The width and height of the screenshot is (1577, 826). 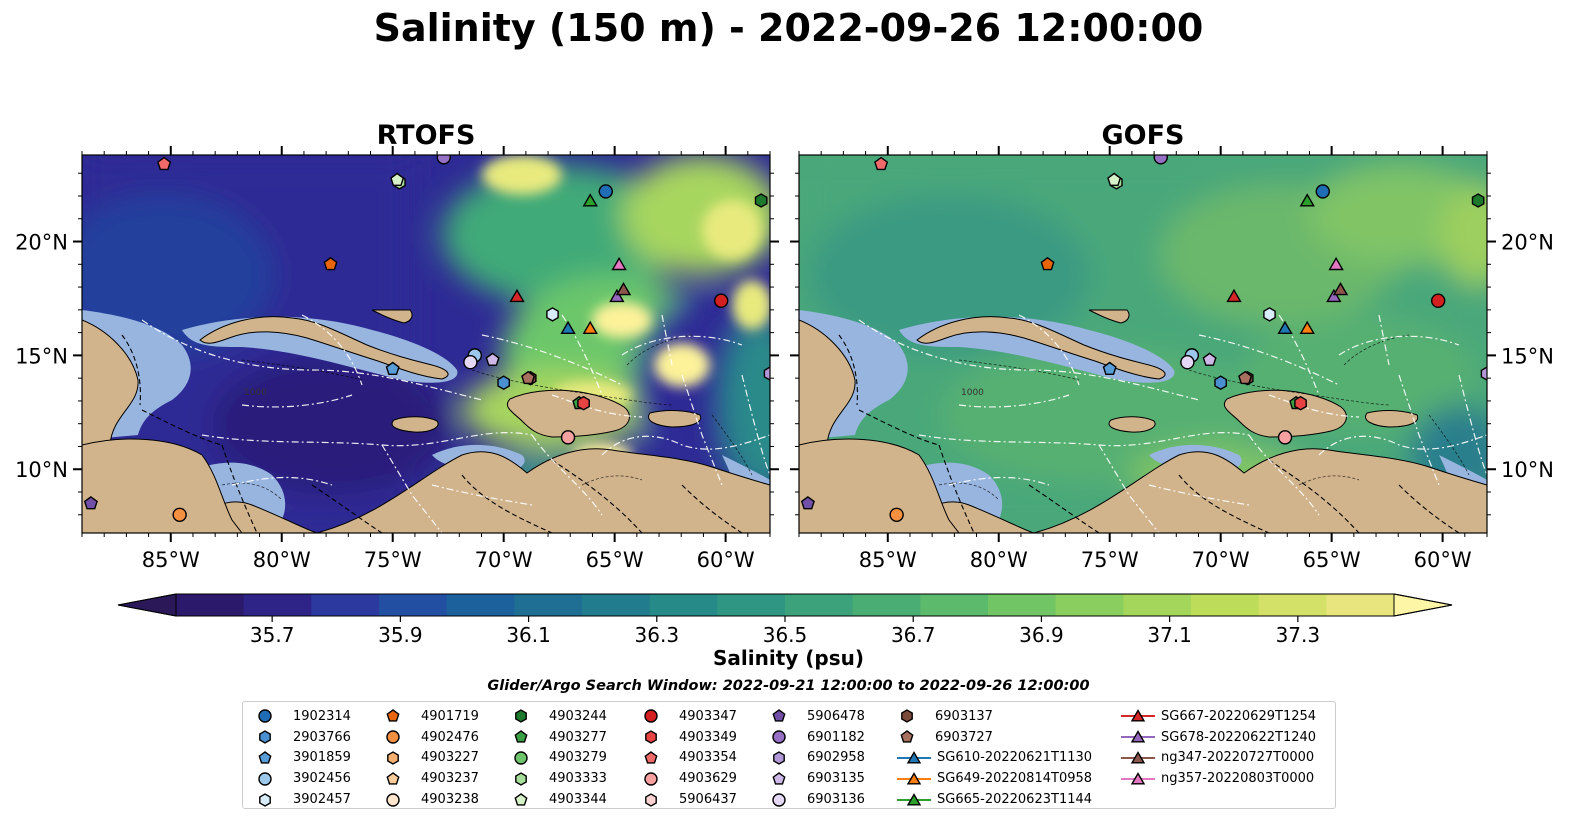 What do you see at coordinates (994, 737) in the screenshot?
I see `legend-item: 6903727` at bounding box center [994, 737].